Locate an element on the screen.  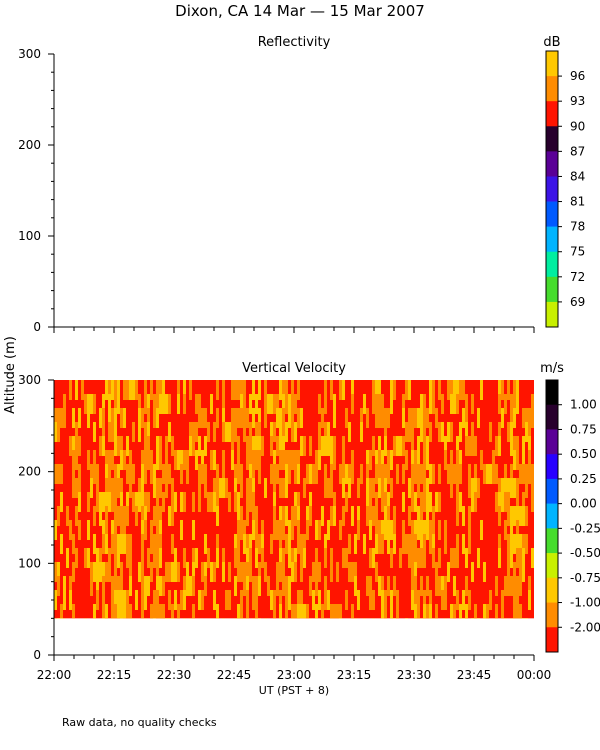
x-axis-label: UT (PST + 8) is located at coordinates (294, 690).